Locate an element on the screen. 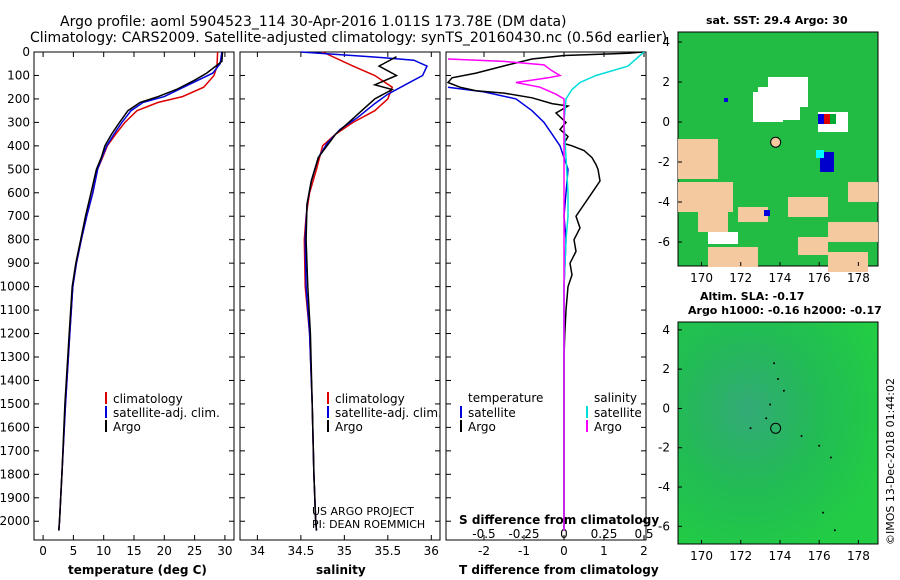 The height and width of the screenshot is (580, 900). x-tick-label: 1 is located at coordinates (604, 551).